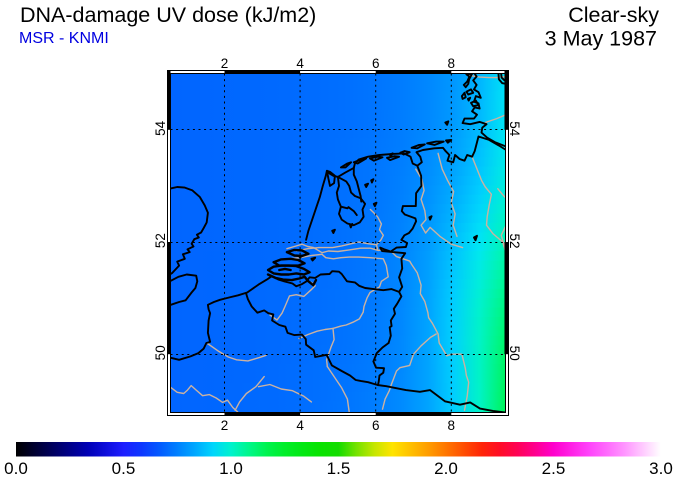 This screenshot has width=676, height=480. I want to click on svg-text: 1.5, so click(339, 468).